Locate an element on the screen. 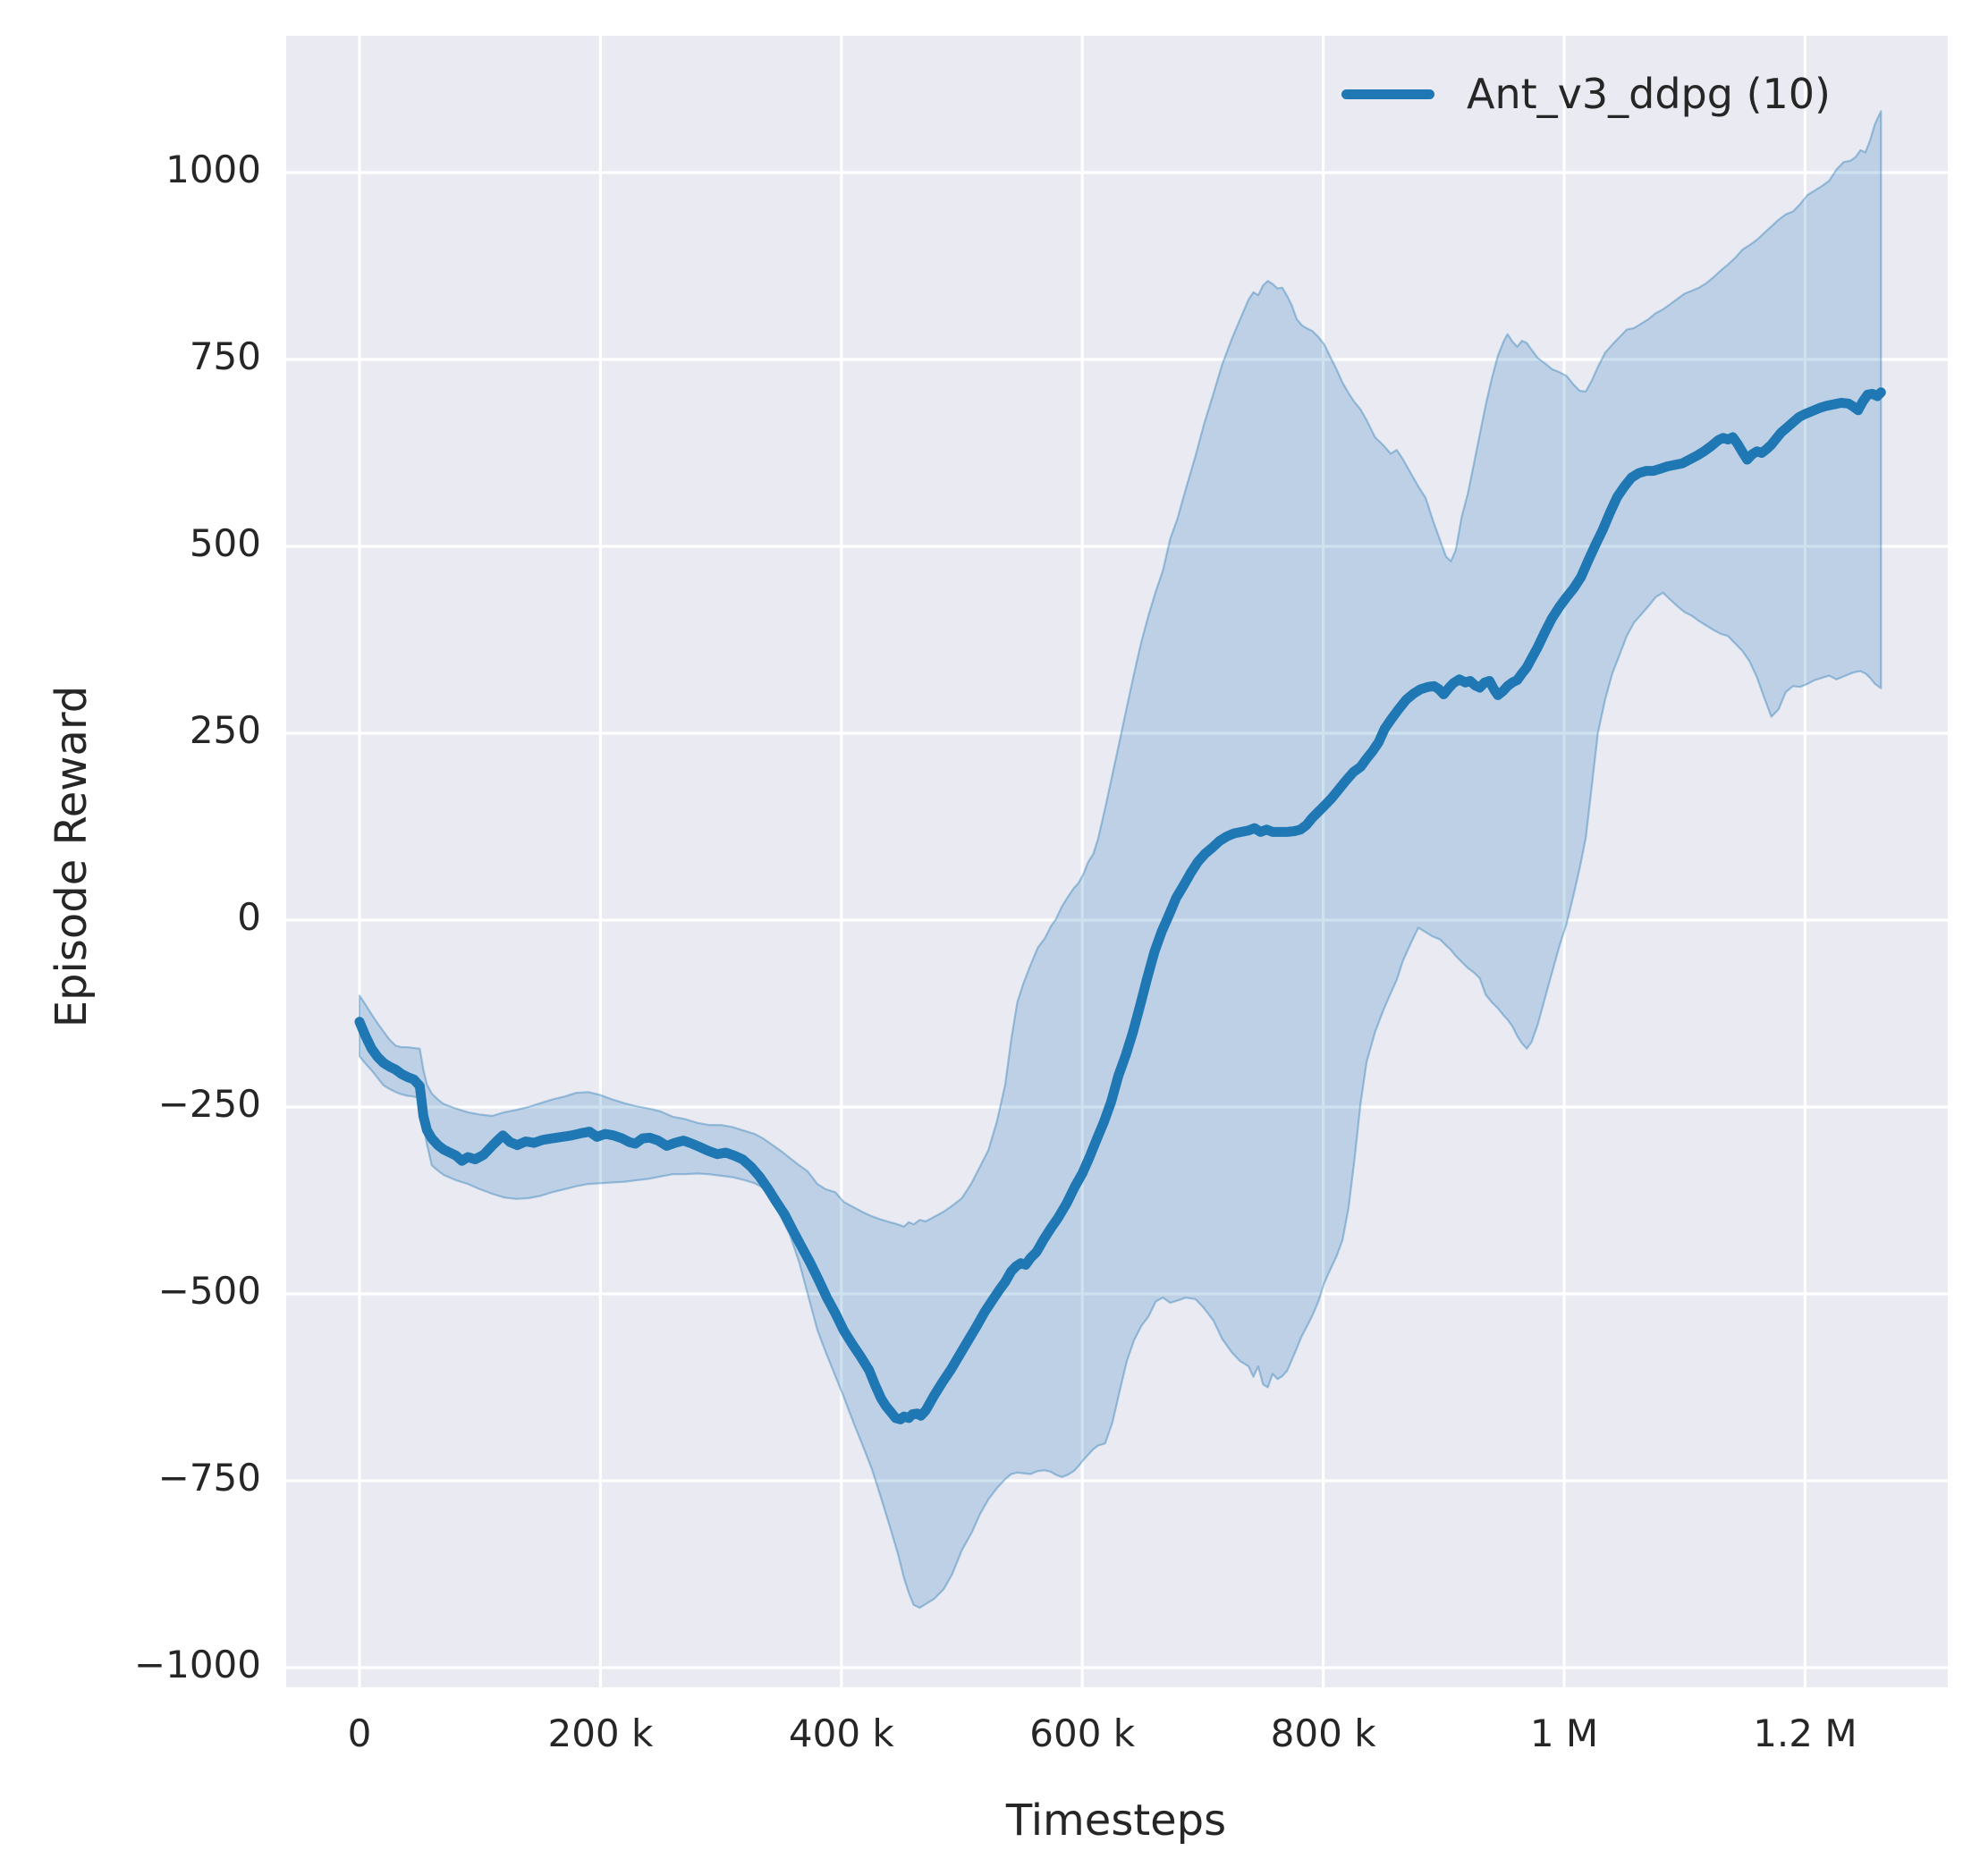 The width and height of the screenshot is (1980, 1876). y-tick-label: 500 is located at coordinates (225, 543).